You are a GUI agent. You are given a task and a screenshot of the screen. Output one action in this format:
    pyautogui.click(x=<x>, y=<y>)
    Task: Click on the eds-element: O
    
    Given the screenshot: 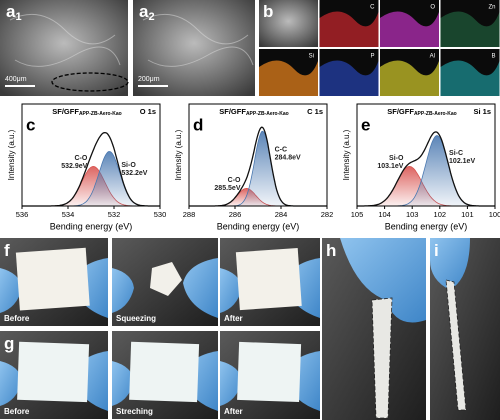 What is the action you would take?
    pyautogui.click(x=432, y=8)
    